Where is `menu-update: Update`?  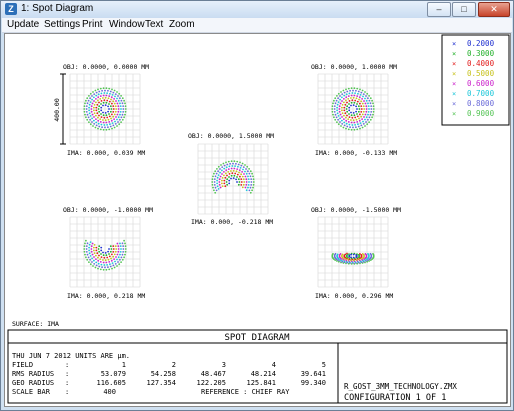
menu-update: Update is located at coordinates (23, 24).